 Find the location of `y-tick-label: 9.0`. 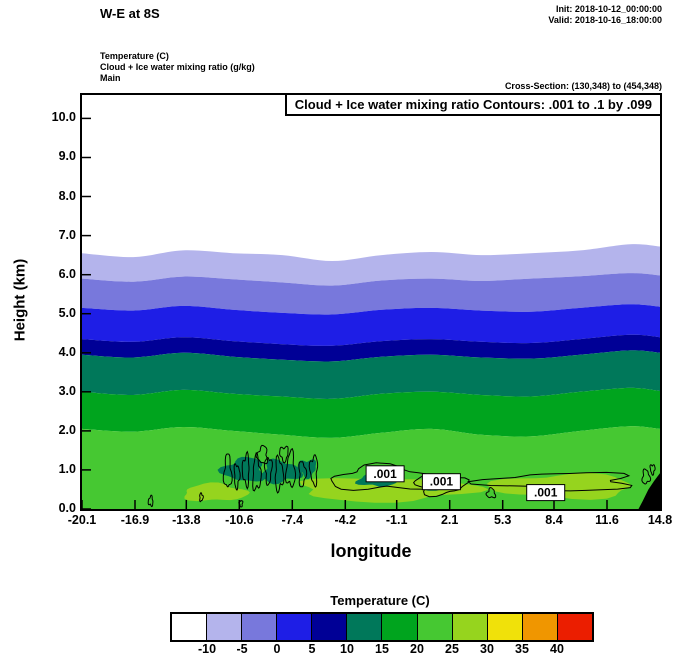

y-tick-label: 9.0 is located at coordinates (67, 156).